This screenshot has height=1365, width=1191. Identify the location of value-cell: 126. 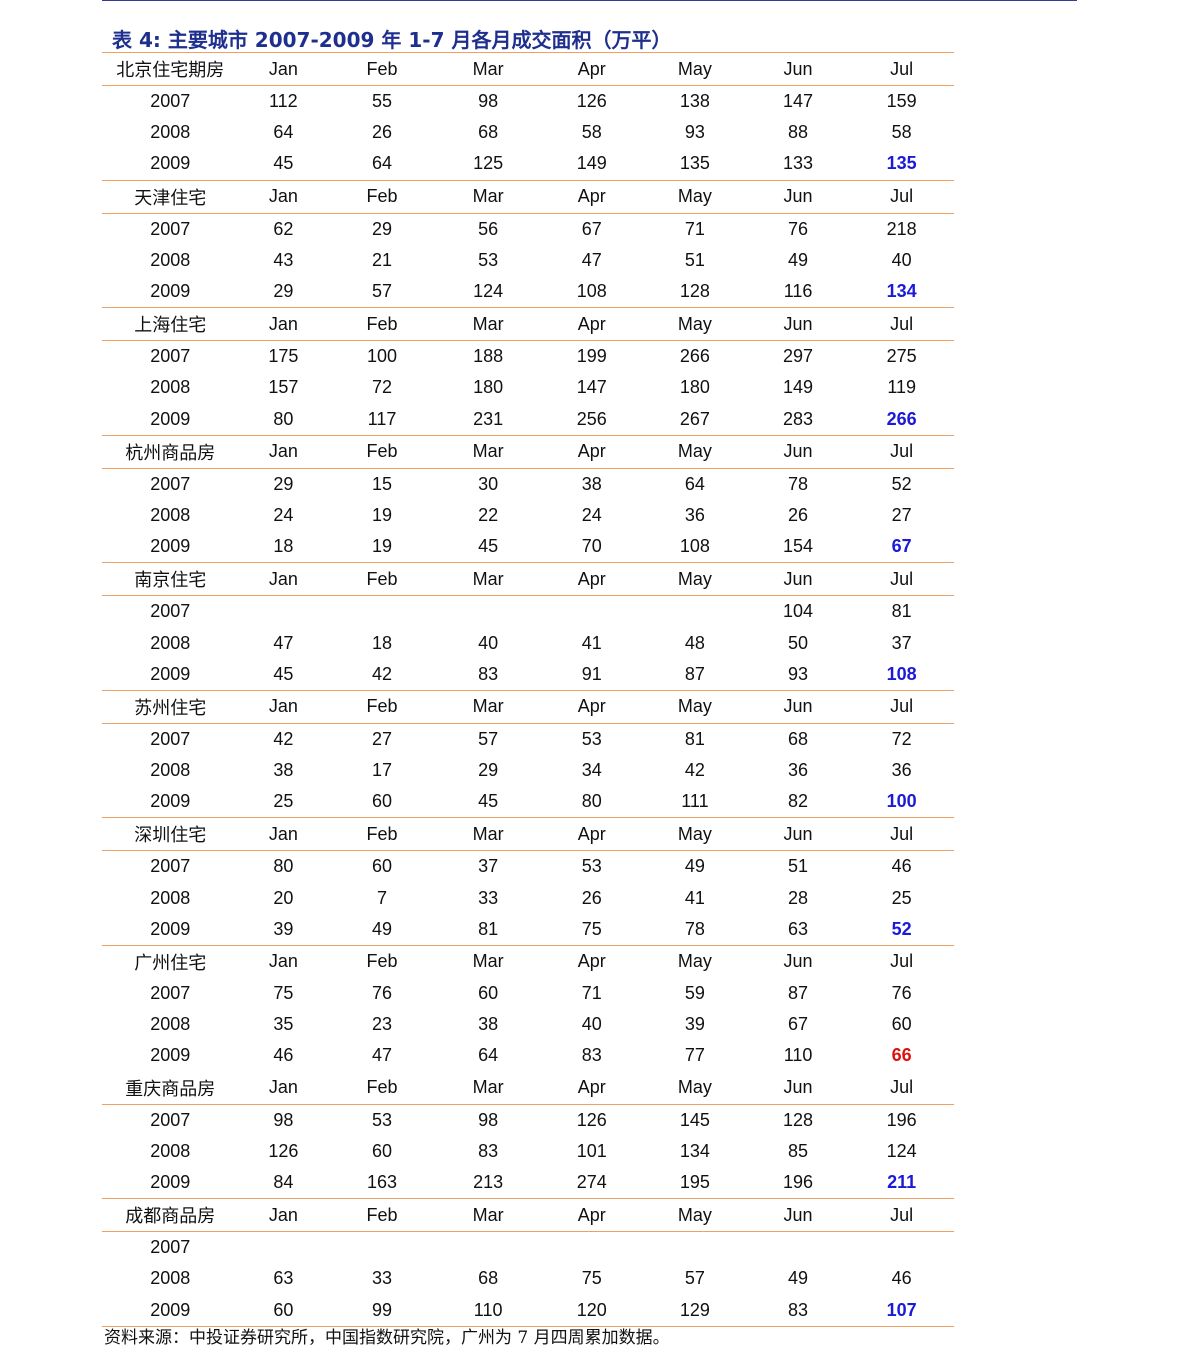
(591, 1119).